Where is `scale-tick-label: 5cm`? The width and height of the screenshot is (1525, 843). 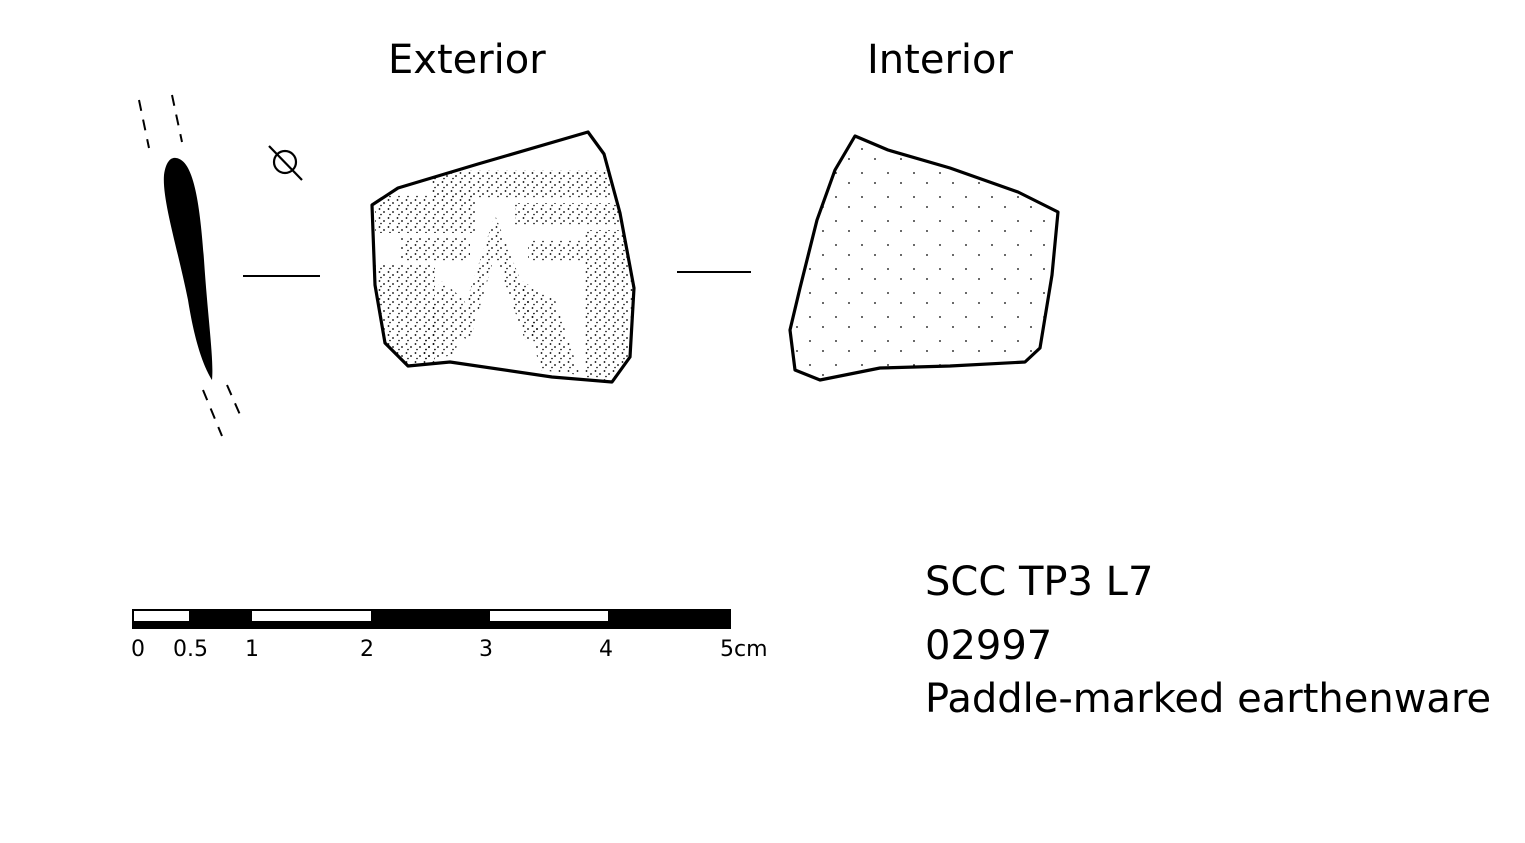 scale-tick-label: 5cm is located at coordinates (744, 649).